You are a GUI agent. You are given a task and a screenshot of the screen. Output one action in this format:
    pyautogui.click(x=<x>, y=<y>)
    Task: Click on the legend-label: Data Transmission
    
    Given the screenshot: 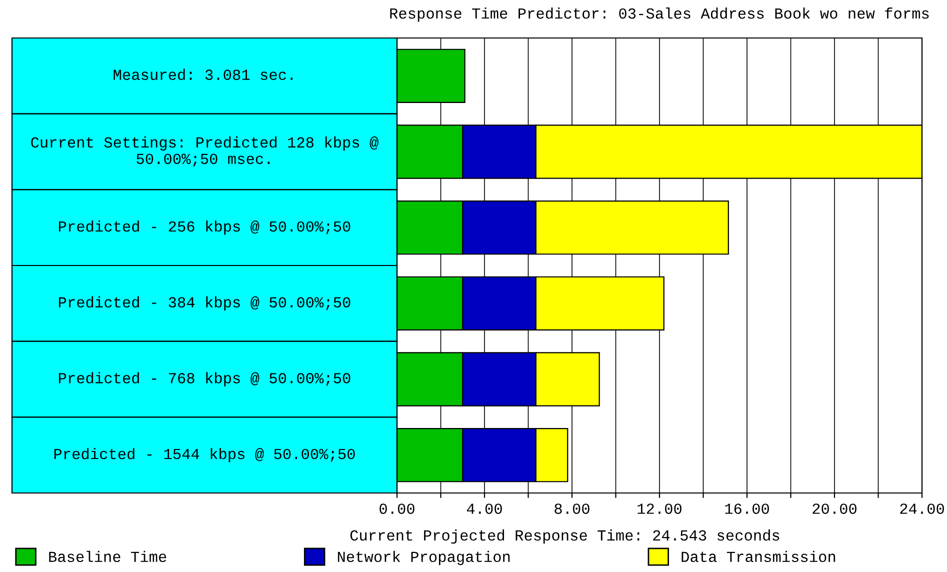 What is the action you would take?
    pyautogui.click(x=759, y=556)
    